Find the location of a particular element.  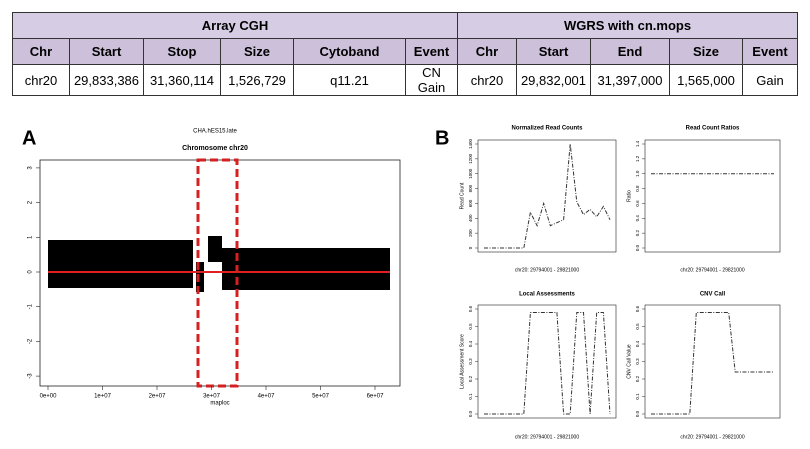

highlight-box is located at coordinates (217, 273).